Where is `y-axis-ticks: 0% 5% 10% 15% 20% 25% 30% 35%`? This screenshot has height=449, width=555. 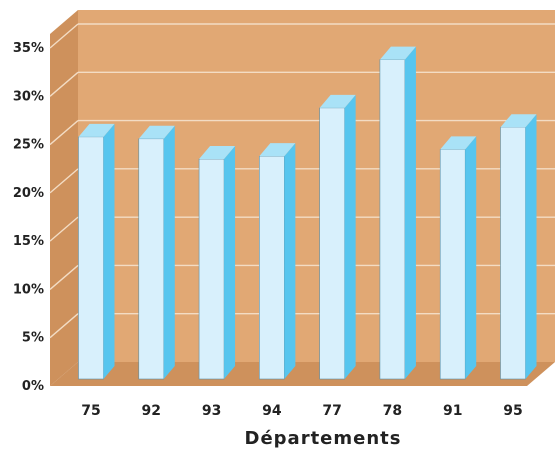 y-axis-ticks: 0% 5% 10% 15% 20% 25% 30% 35% is located at coordinates (28, 217).